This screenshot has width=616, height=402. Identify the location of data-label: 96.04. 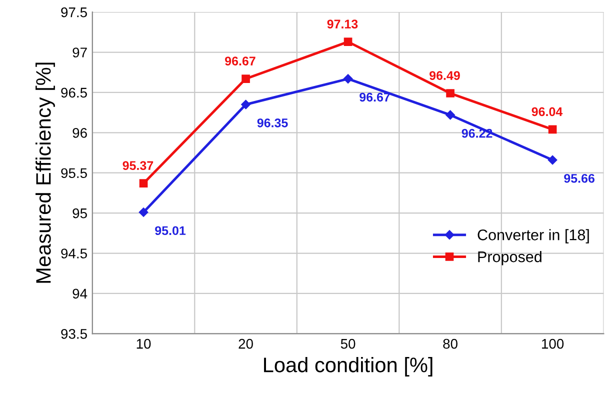
(547, 111).